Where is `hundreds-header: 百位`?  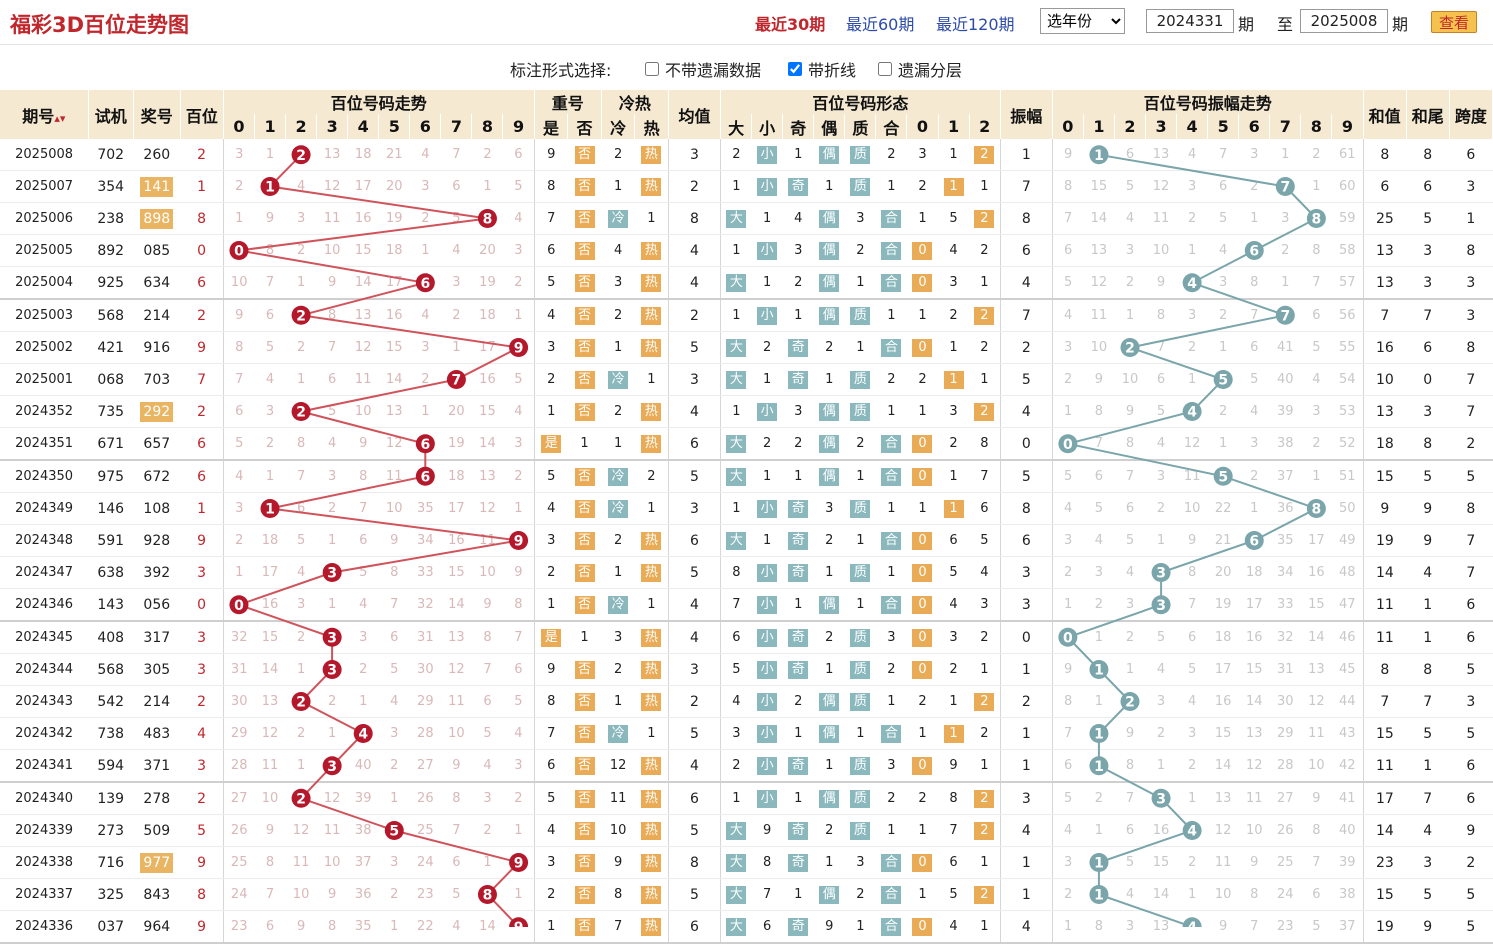 hundreds-header: 百位 is located at coordinates (202, 114).